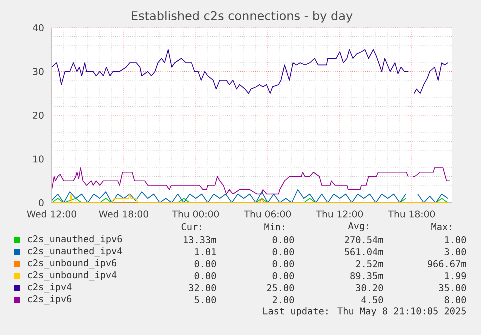 This screenshot has width=481, height=335. What do you see at coordinates (274, 227) in the screenshot?
I see `text: Min:` at bounding box center [274, 227].